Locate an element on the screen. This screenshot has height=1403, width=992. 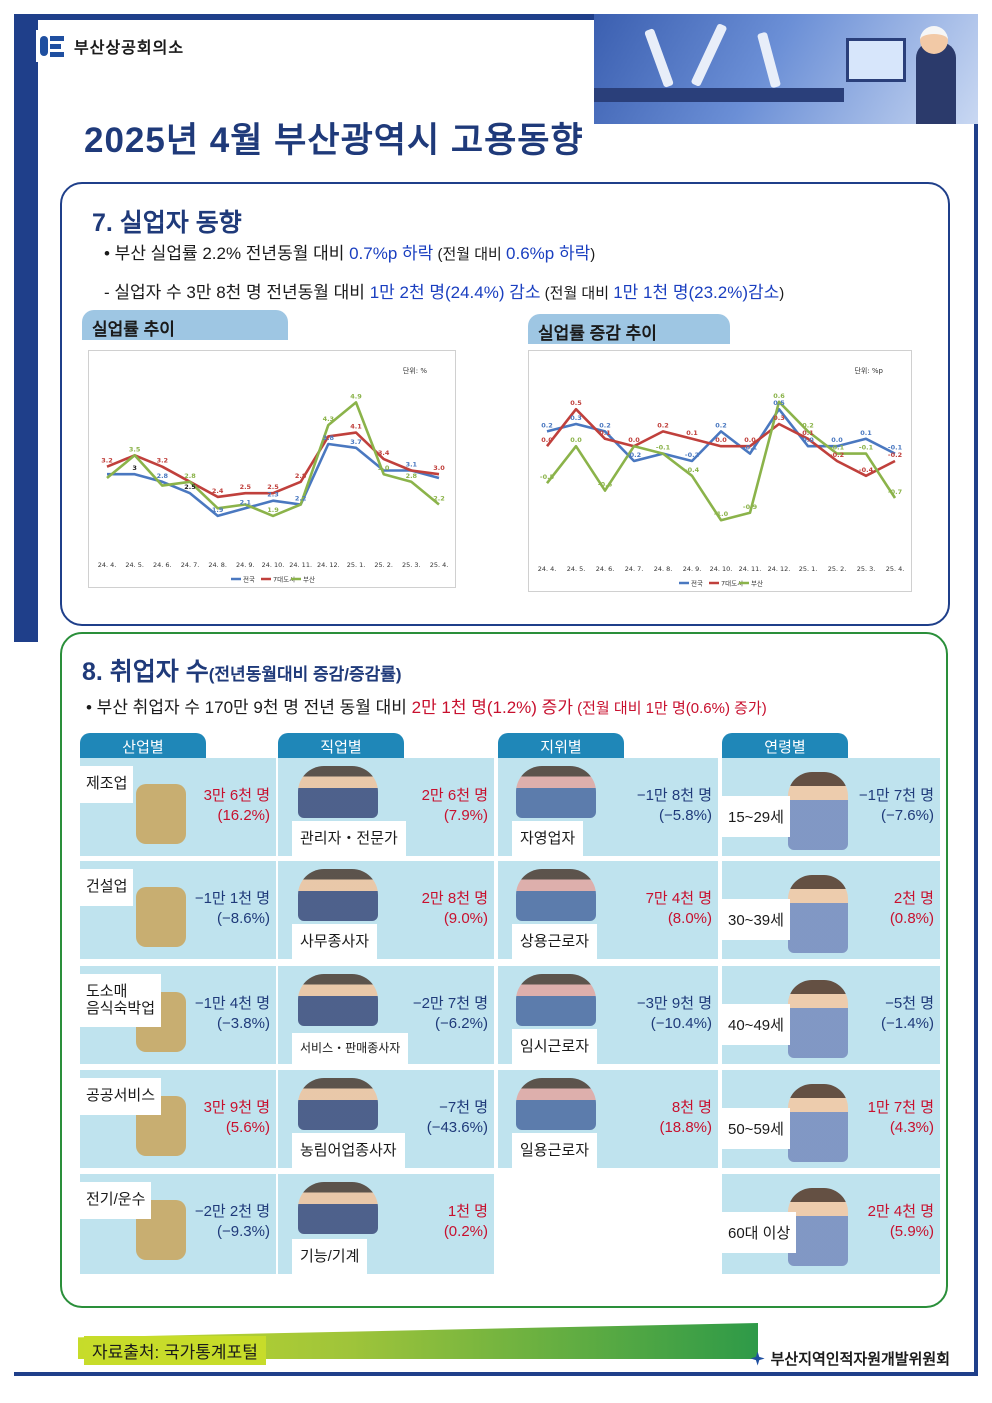
data-label: 0.5 is located at coordinates (576, 403).